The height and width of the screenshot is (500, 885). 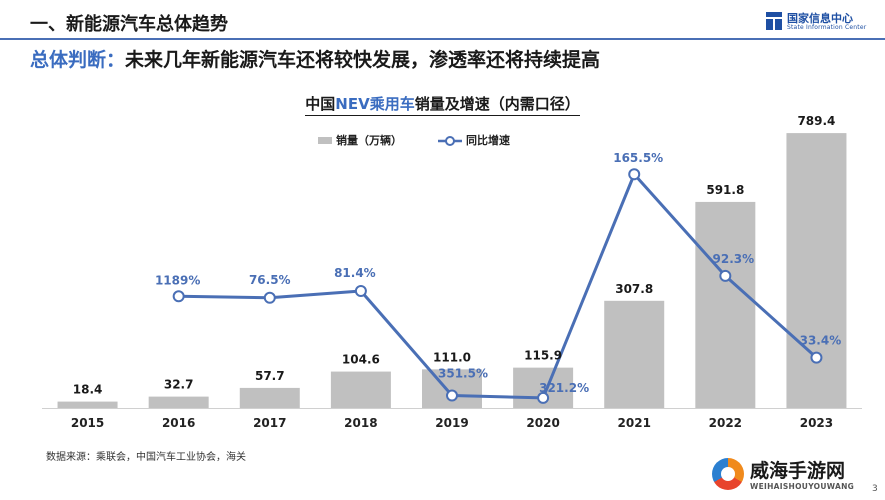 I want to click on bar-label-2019: 111.0, so click(x=452, y=357).